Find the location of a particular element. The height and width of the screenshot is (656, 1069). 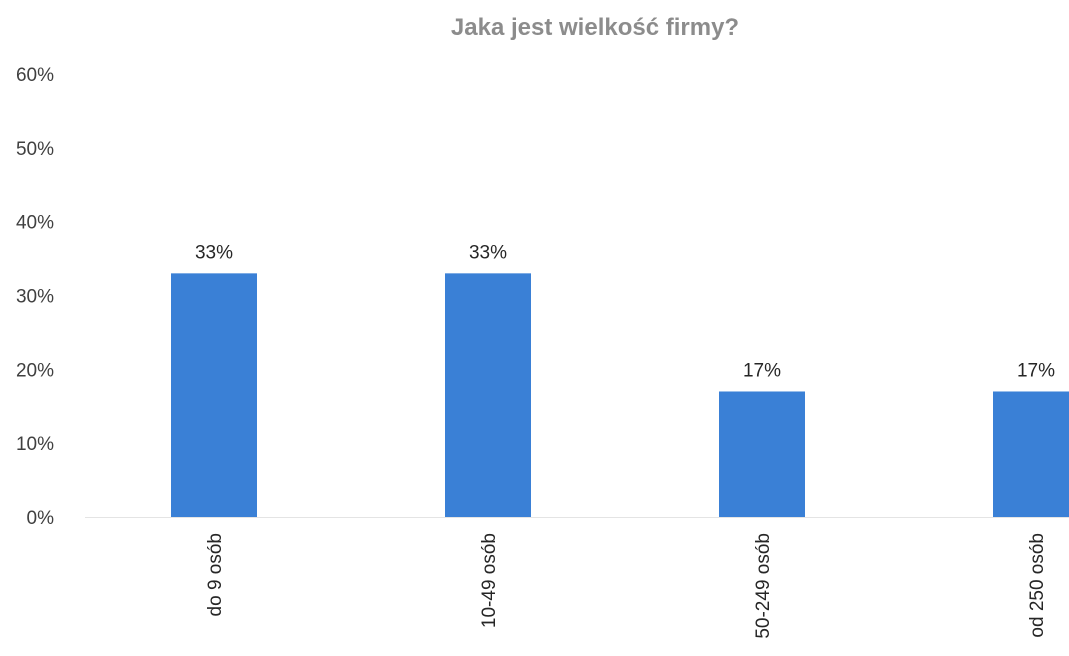

category-label: do 9 osób is located at coordinates (215, 574).